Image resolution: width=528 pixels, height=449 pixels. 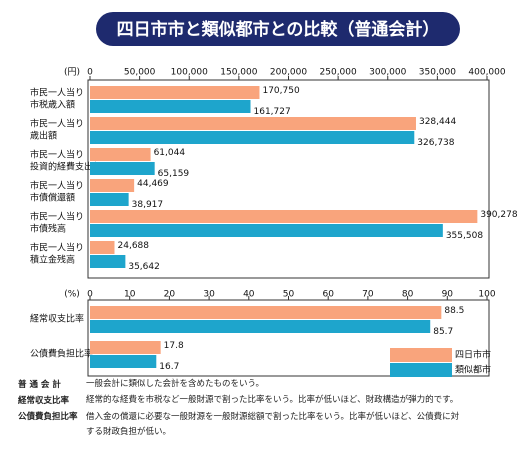 I want to click on note-text: 一般会計に類似した会計を含めたものをいう。, so click(x=175, y=384).